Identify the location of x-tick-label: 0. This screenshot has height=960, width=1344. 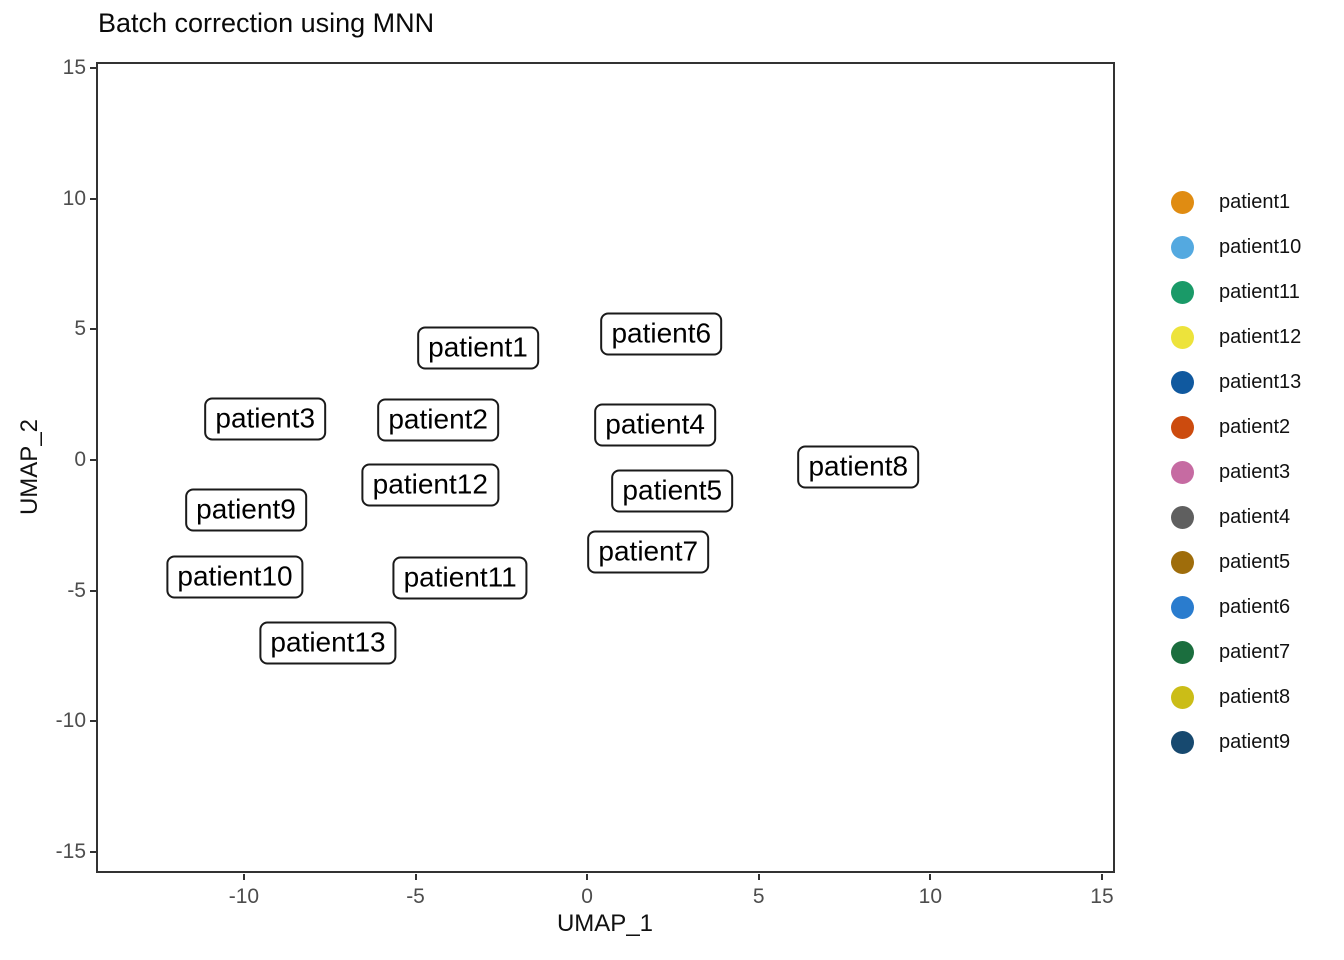
(587, 896).